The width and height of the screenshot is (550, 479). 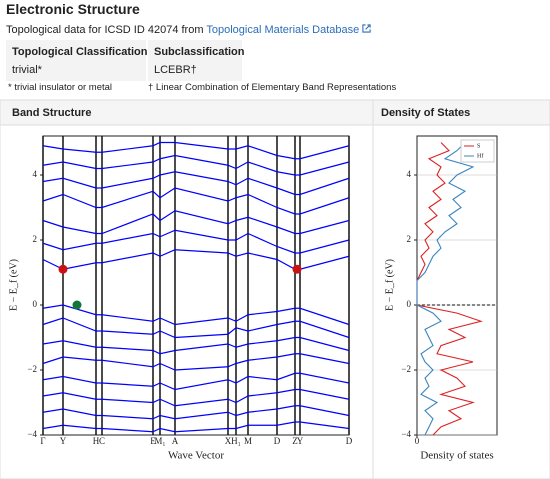 I want to click on x-tick-label: Γ, so click(x=42, y=441).